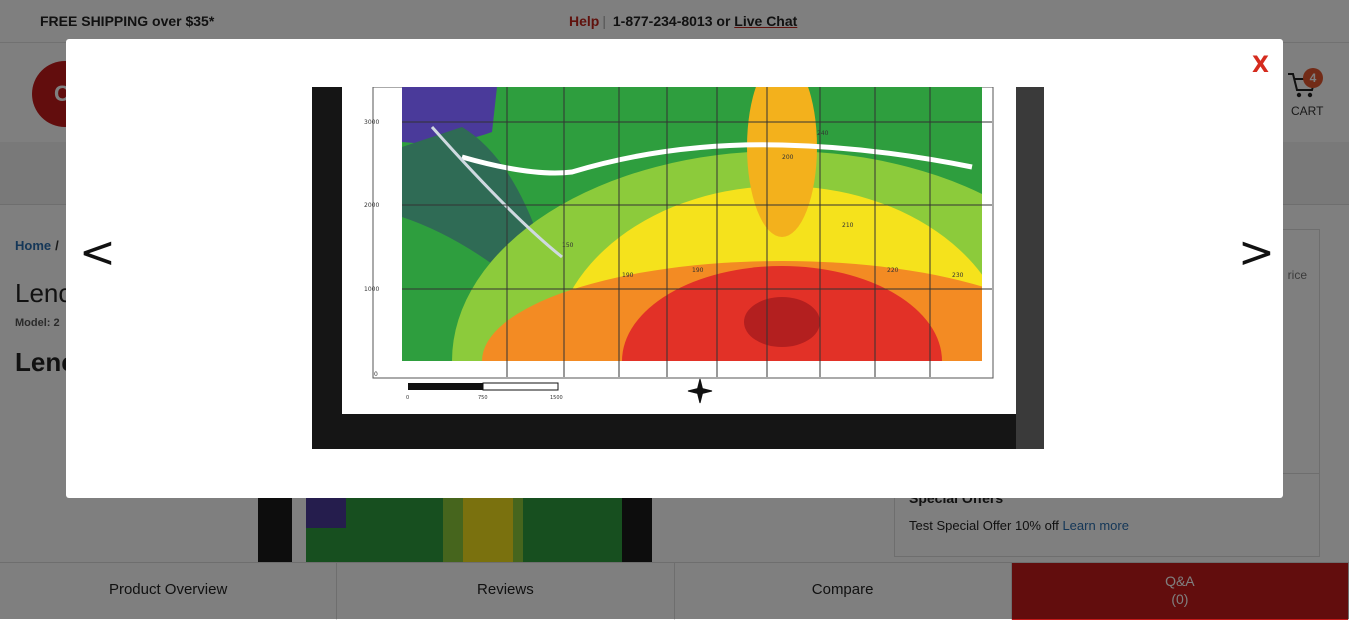  I want to click on contour-label-7: 230, so click(958, 275).